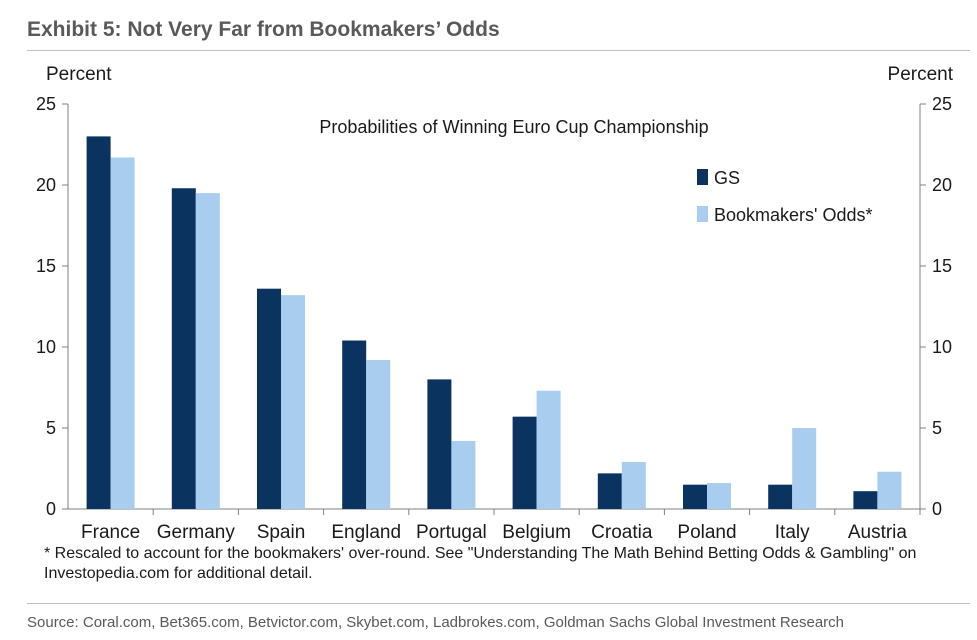 The image size is (977, 640). I want to click on bar-gs-england, so click(354, 424).